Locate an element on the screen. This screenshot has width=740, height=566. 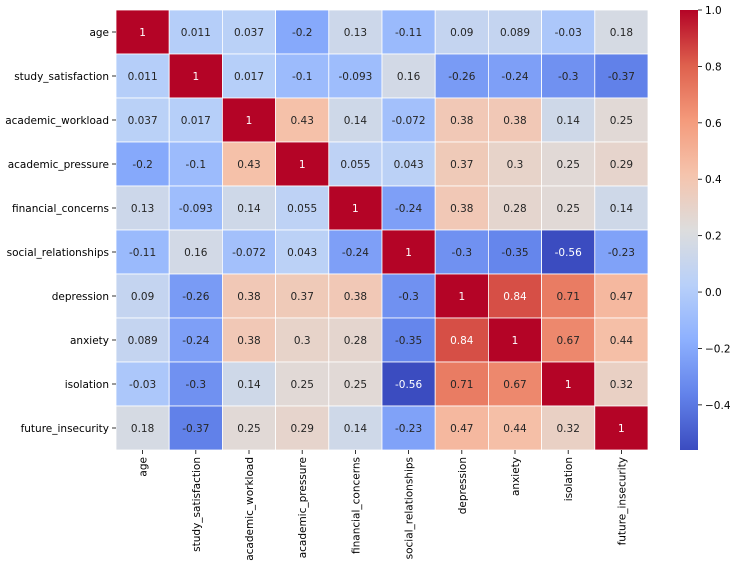
y-tick-label: anxiety is located at coordinates (89, 341).